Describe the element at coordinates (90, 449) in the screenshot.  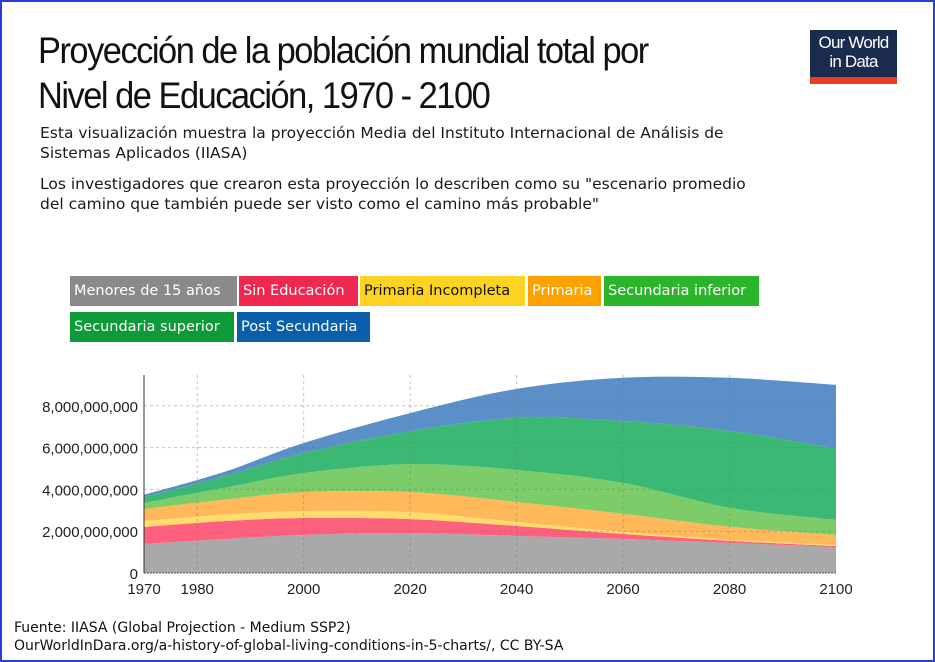
I see `y-tick-label: 6,000,000,000` at that location.